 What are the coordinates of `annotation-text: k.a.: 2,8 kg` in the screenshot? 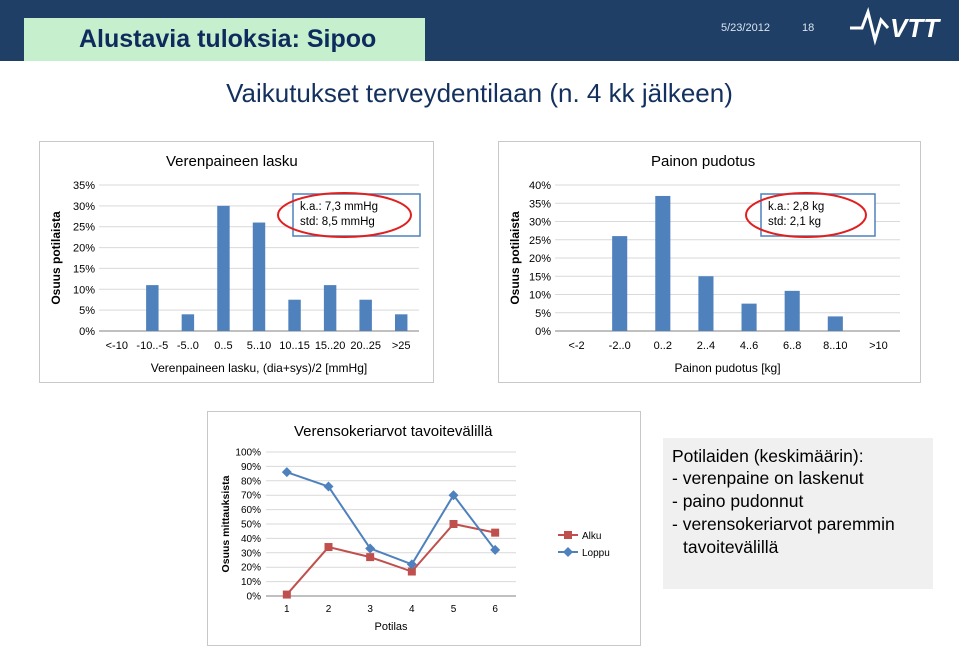 It's located at (796, 207).